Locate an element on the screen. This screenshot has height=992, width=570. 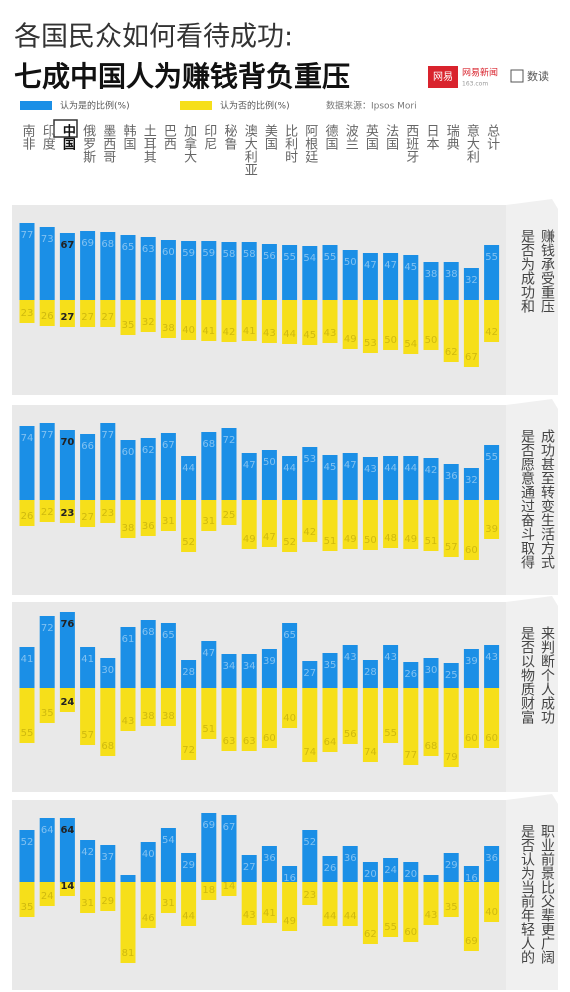
value-label: 55 is located at coordinates (491, 457).